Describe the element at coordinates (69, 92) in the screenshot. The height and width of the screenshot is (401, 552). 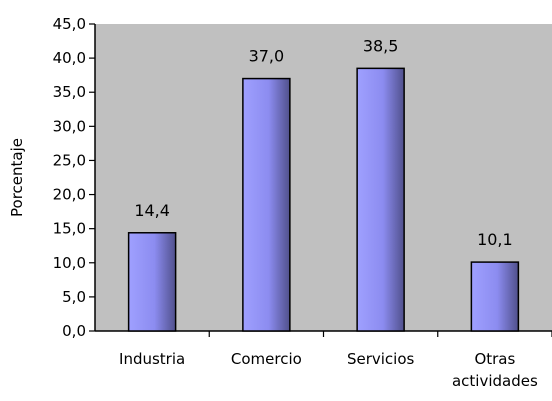
I see `y-tick-label: 35,0` at that location.